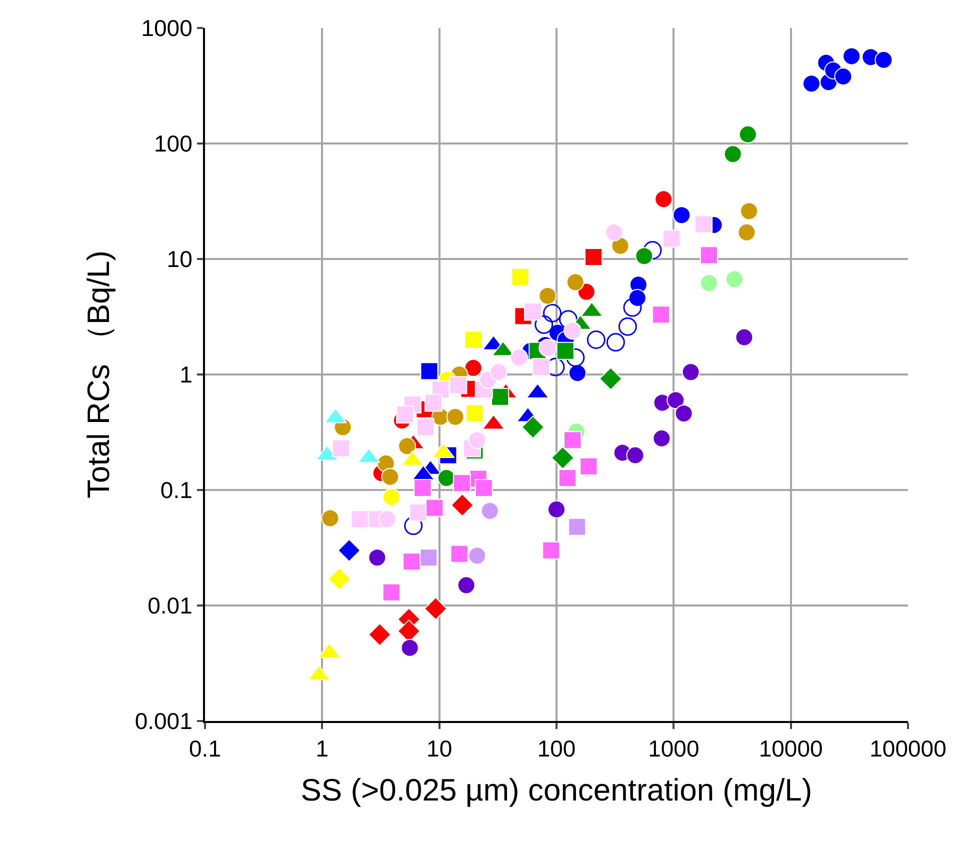  Describe the element at coordinates (173, 143) in the screenshot. I see `y-tick-label: 100` at that location.